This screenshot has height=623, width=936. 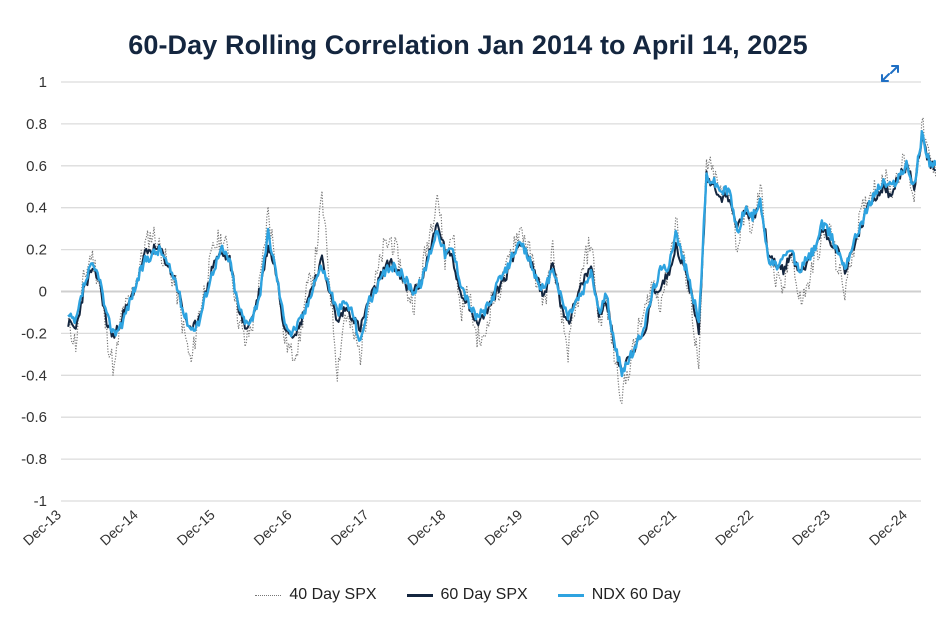 I want to click on expand-button, so click(x=890, y=74).